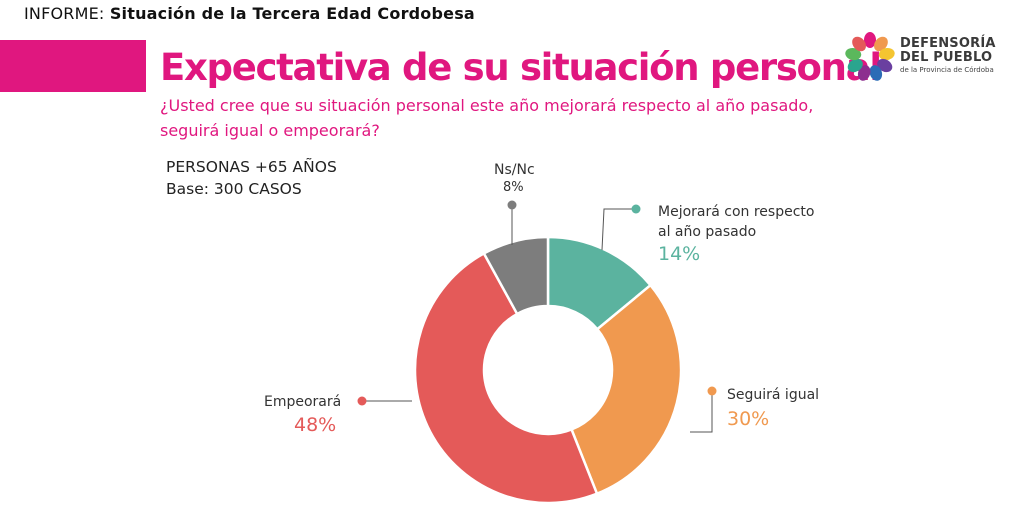 The image size is (1024, 517). Describe the element at coordinates (73, 66) in the screenshot. I see `accent-bar` at that location.